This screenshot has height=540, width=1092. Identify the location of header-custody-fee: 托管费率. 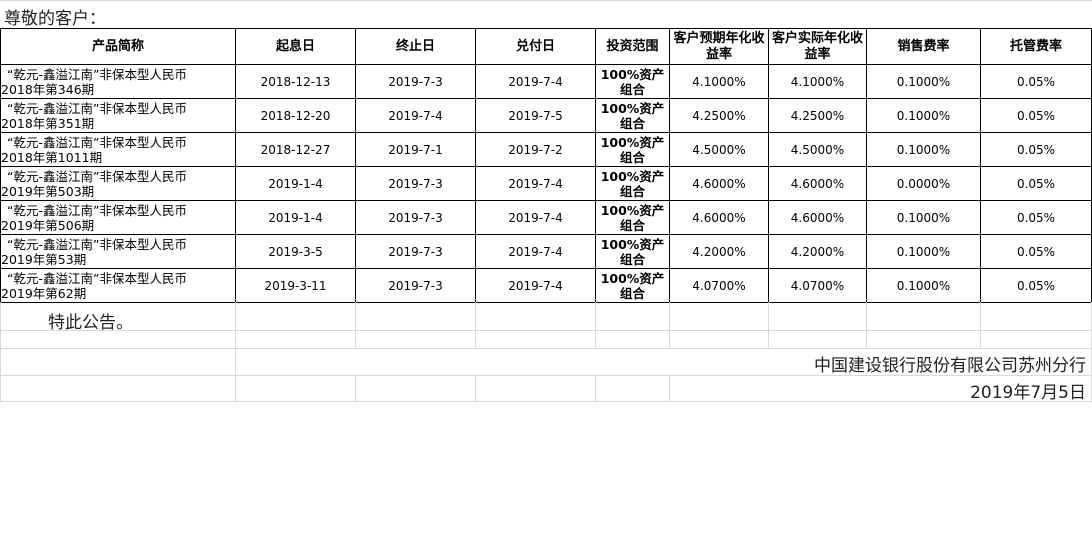
(1036, 46).